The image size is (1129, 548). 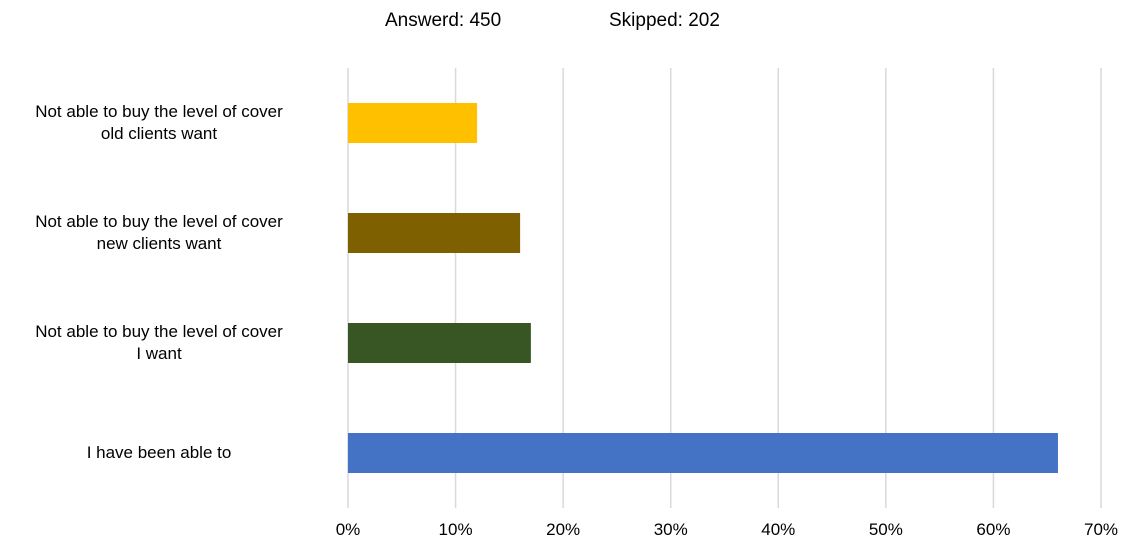 I want to click on skipped-count: Skipped: 202, so click(x=664, y=20).